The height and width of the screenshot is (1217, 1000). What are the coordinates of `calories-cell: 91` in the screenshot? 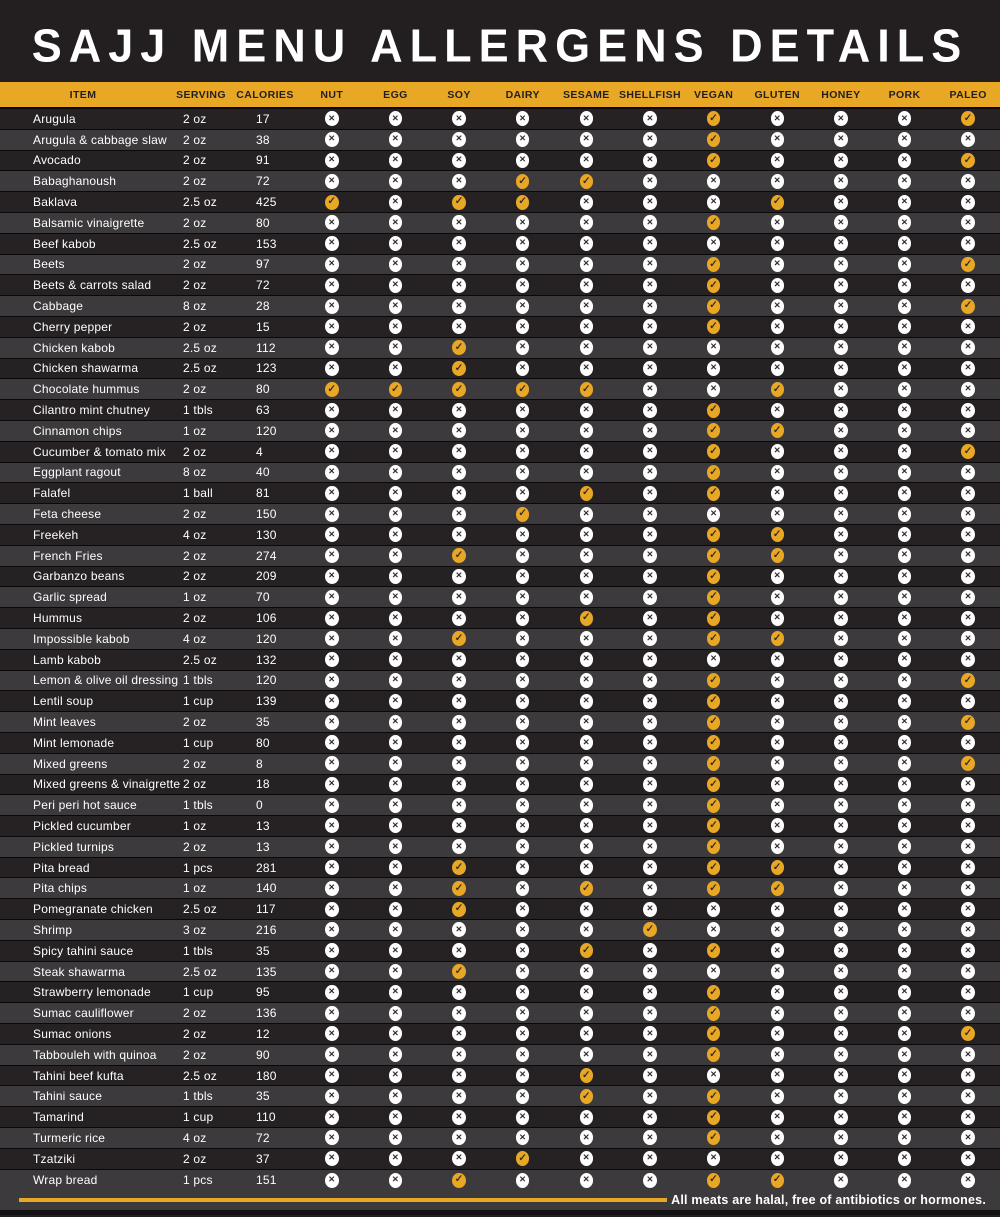 It's located at (263, 160).